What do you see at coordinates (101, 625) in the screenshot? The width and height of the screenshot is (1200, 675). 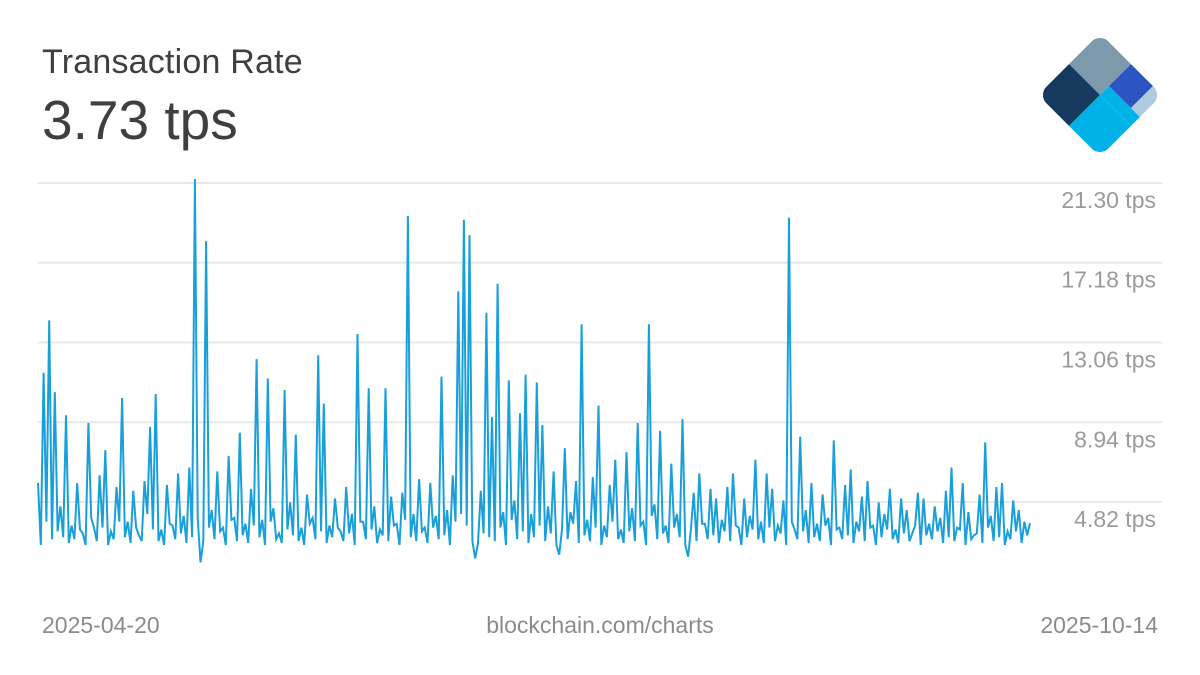 I see `x-axis-start-date: 2025-04-20` at bounding box center [101, 625].